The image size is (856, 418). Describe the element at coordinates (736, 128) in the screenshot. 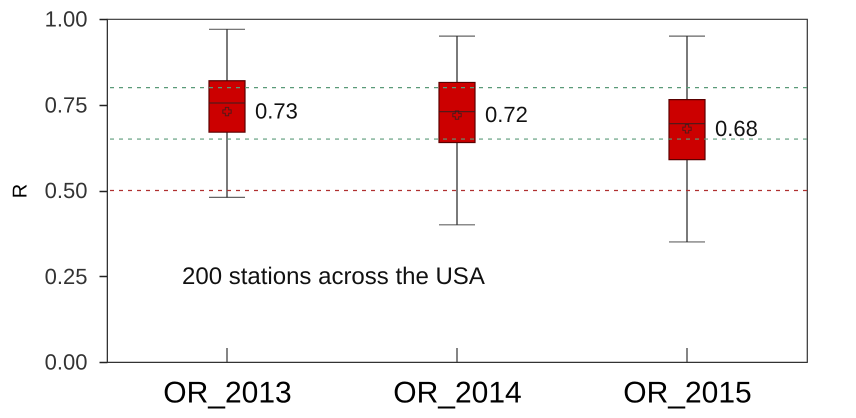

I see `annotation: 0.68` at that location.